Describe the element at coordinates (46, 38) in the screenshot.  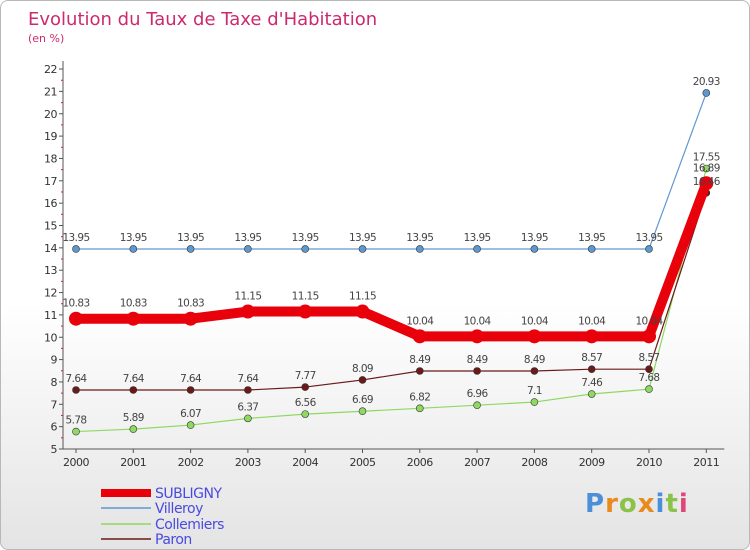
I see `chart-subtitle: (en %)` at that location.